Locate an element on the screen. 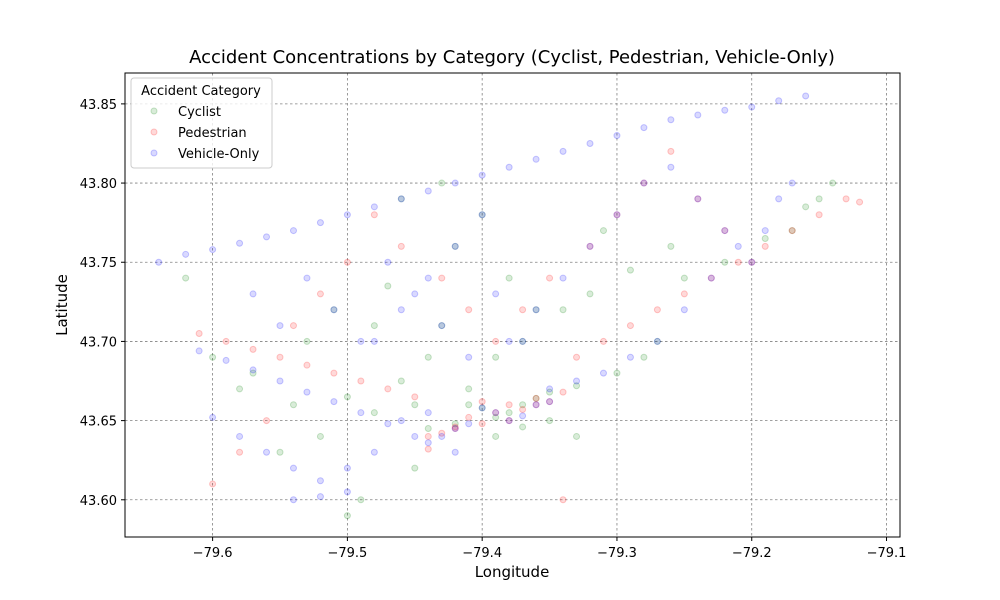 The height and width of the screenshot is (600, 1000). x-tick-label: −79.1 is located at coordinates (887, 553).